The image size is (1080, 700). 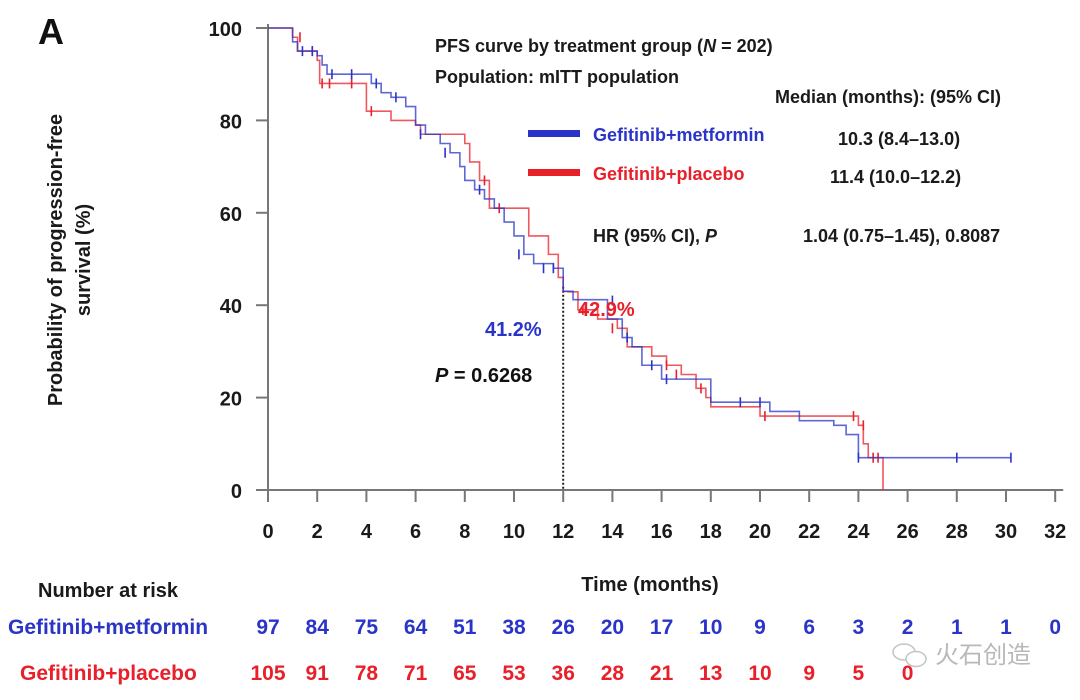 I want to click on x-tick-label: 30, so click(x=1006, y=532).